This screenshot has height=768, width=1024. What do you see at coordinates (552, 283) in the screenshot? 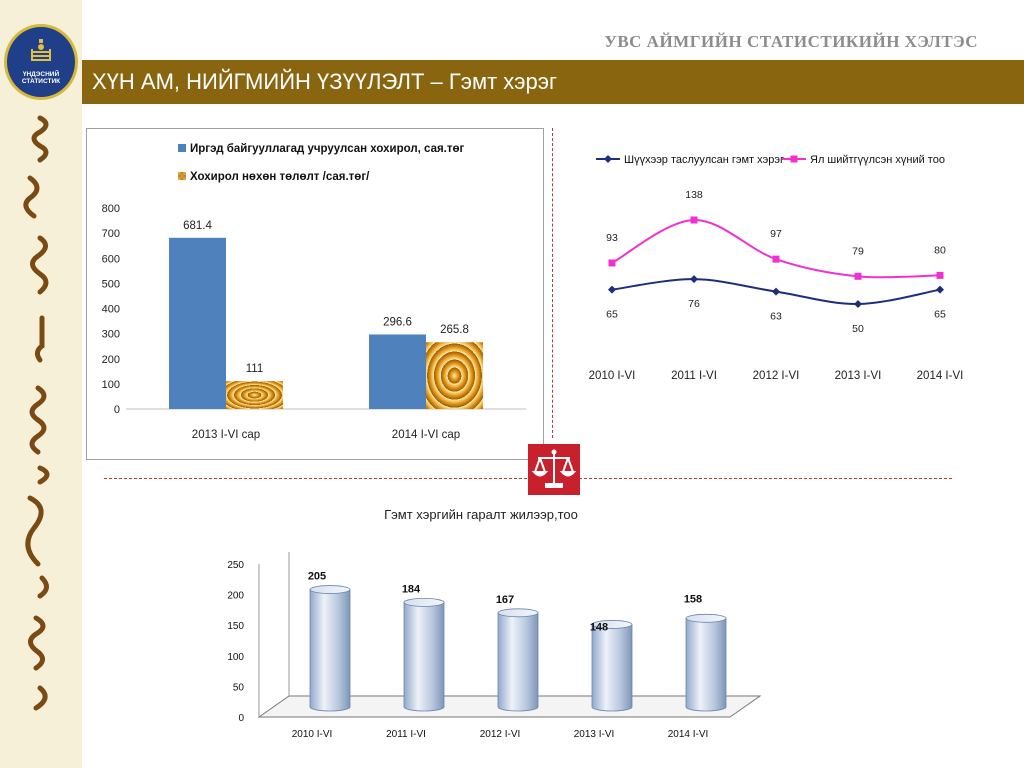
I see `vertical-divider` at bounding box center [552, 283].